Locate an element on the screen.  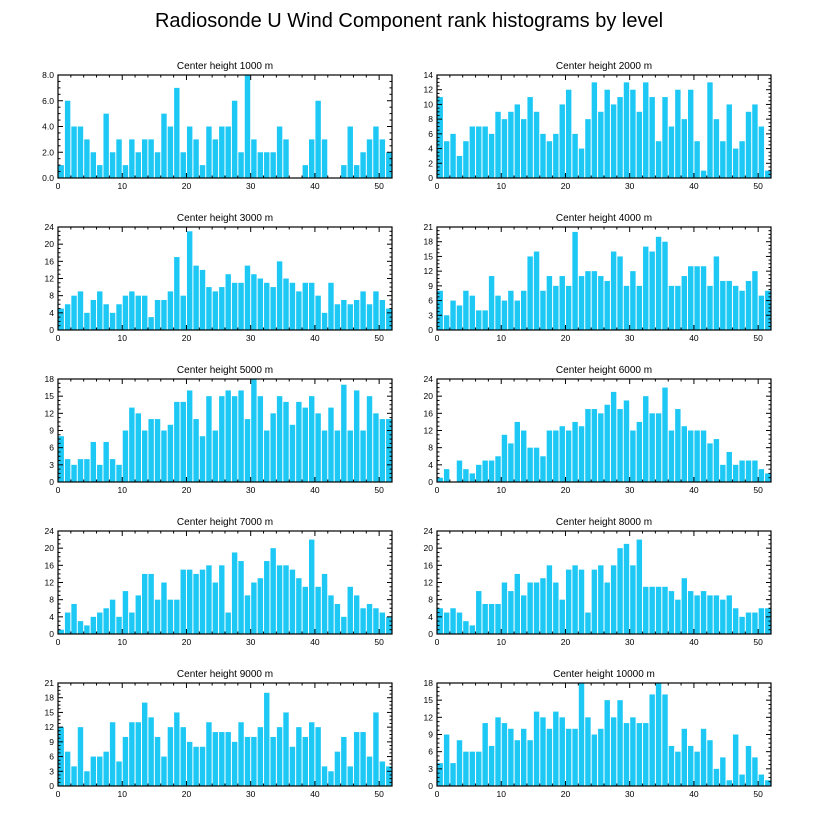
x-tick-label: 0 is located at coordinates (58, 794).